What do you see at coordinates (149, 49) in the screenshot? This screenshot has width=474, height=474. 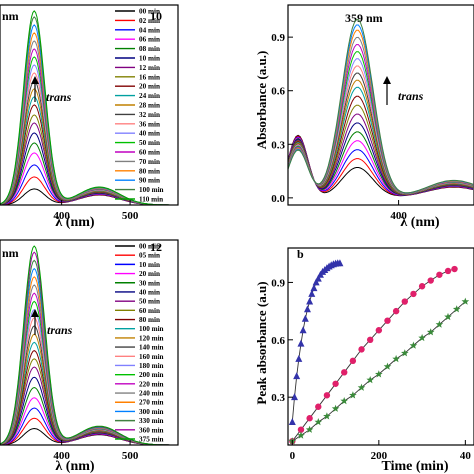 I see `legend-entry: 08 min` at bounding box center [149, 49].